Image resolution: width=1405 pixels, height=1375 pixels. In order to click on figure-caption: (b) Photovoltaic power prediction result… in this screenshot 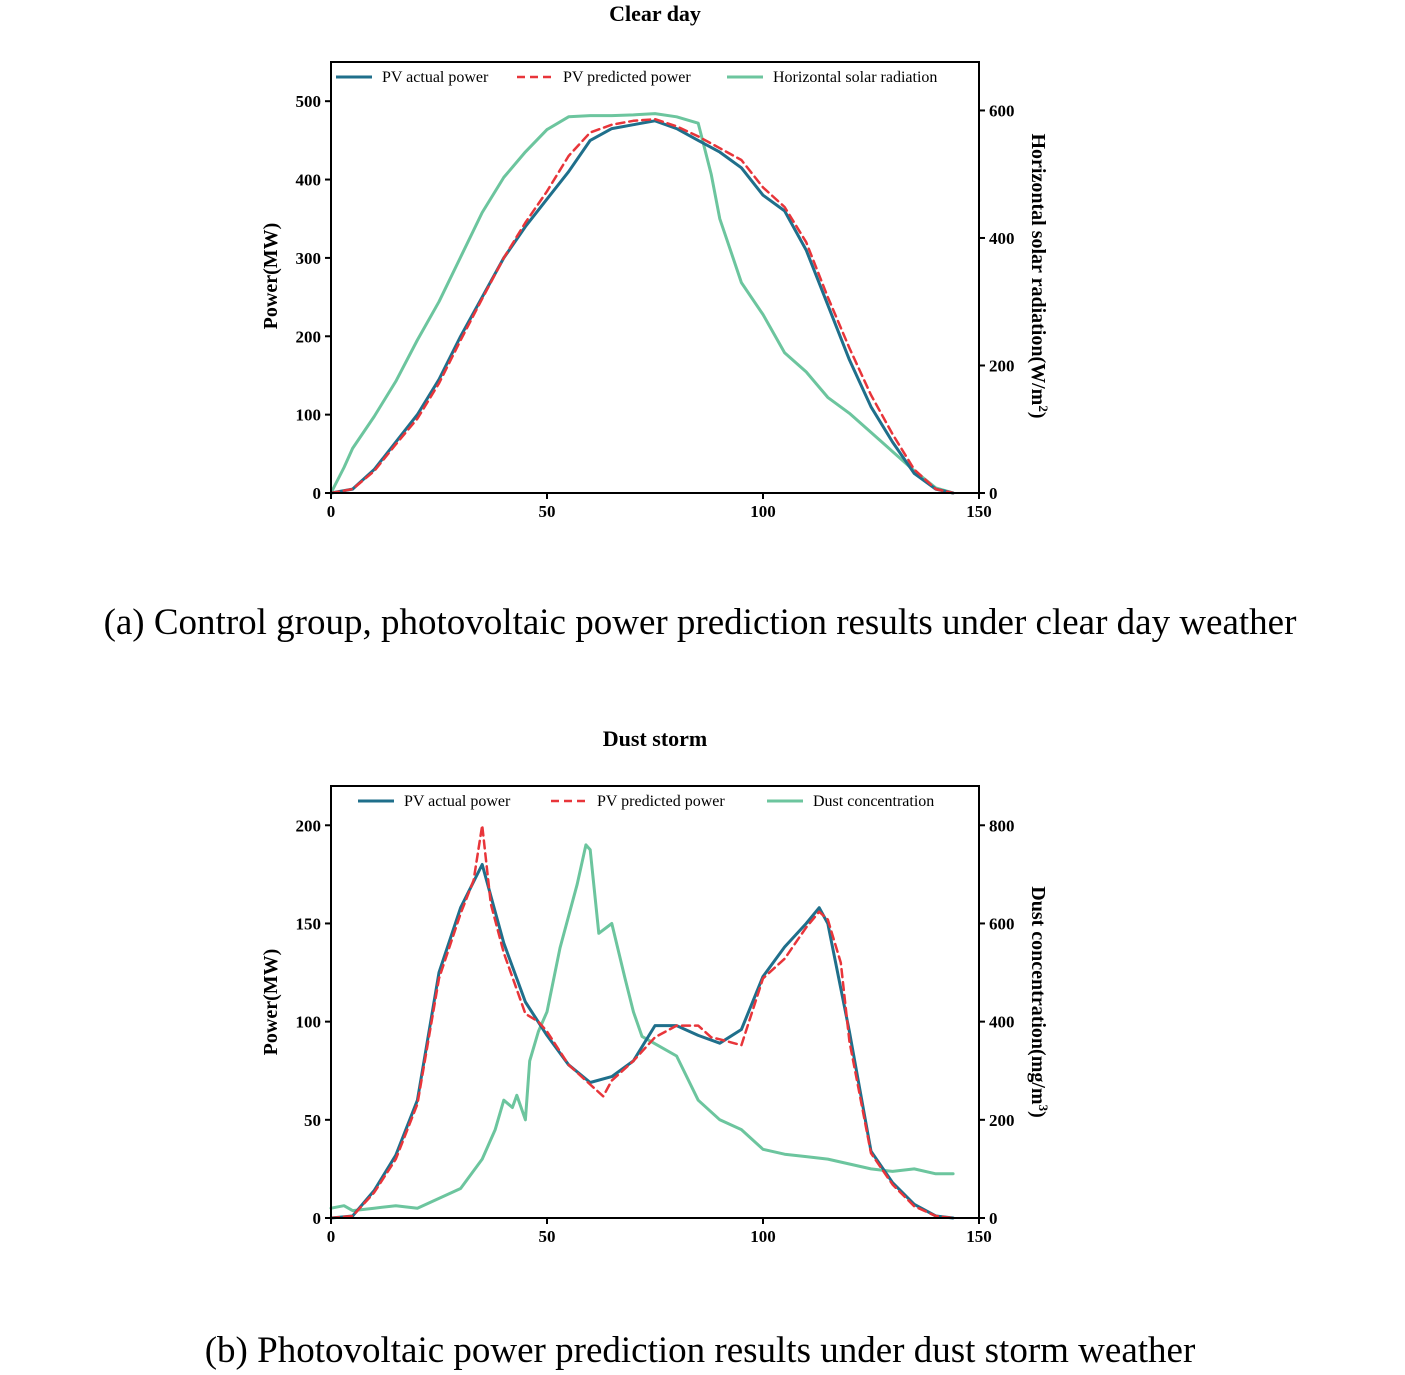, I will do `click(700, 1350)`.